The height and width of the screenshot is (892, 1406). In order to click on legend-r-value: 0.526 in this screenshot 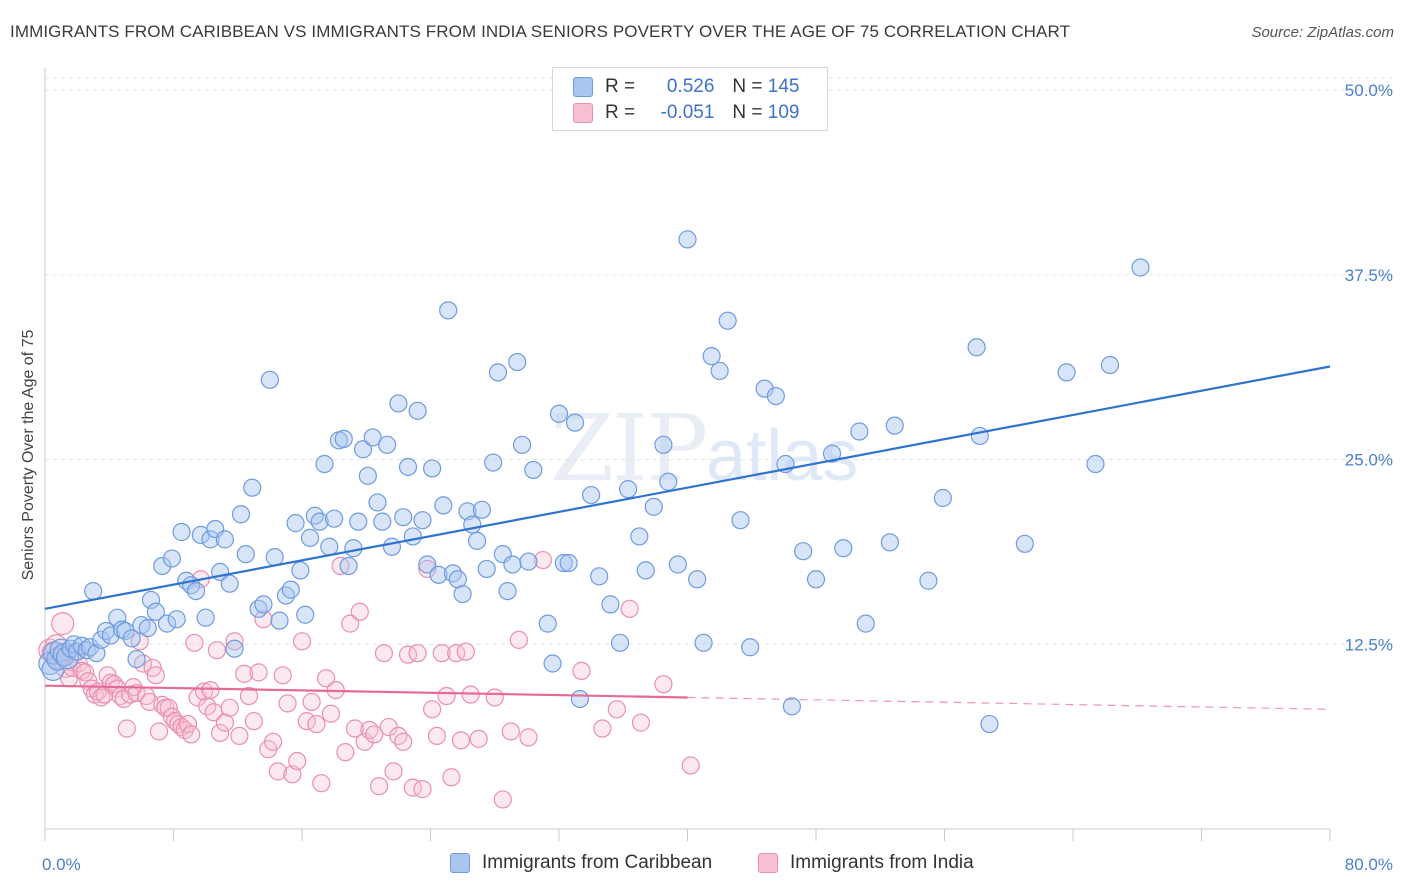, I will do `click(690, 86)`.